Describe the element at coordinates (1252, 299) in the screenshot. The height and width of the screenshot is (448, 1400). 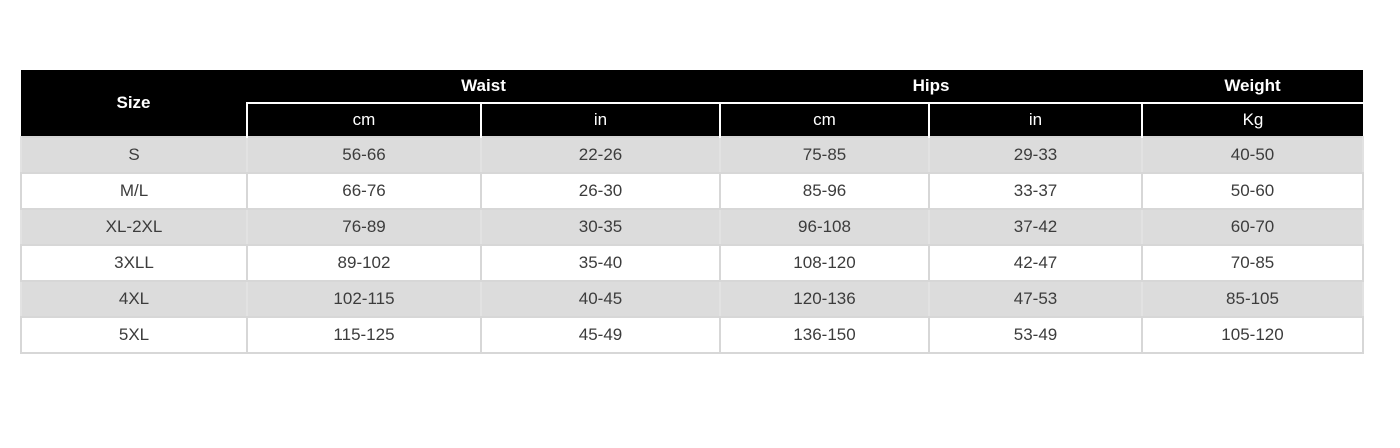
I see `weight-kg-cell: 85-105` at that location.